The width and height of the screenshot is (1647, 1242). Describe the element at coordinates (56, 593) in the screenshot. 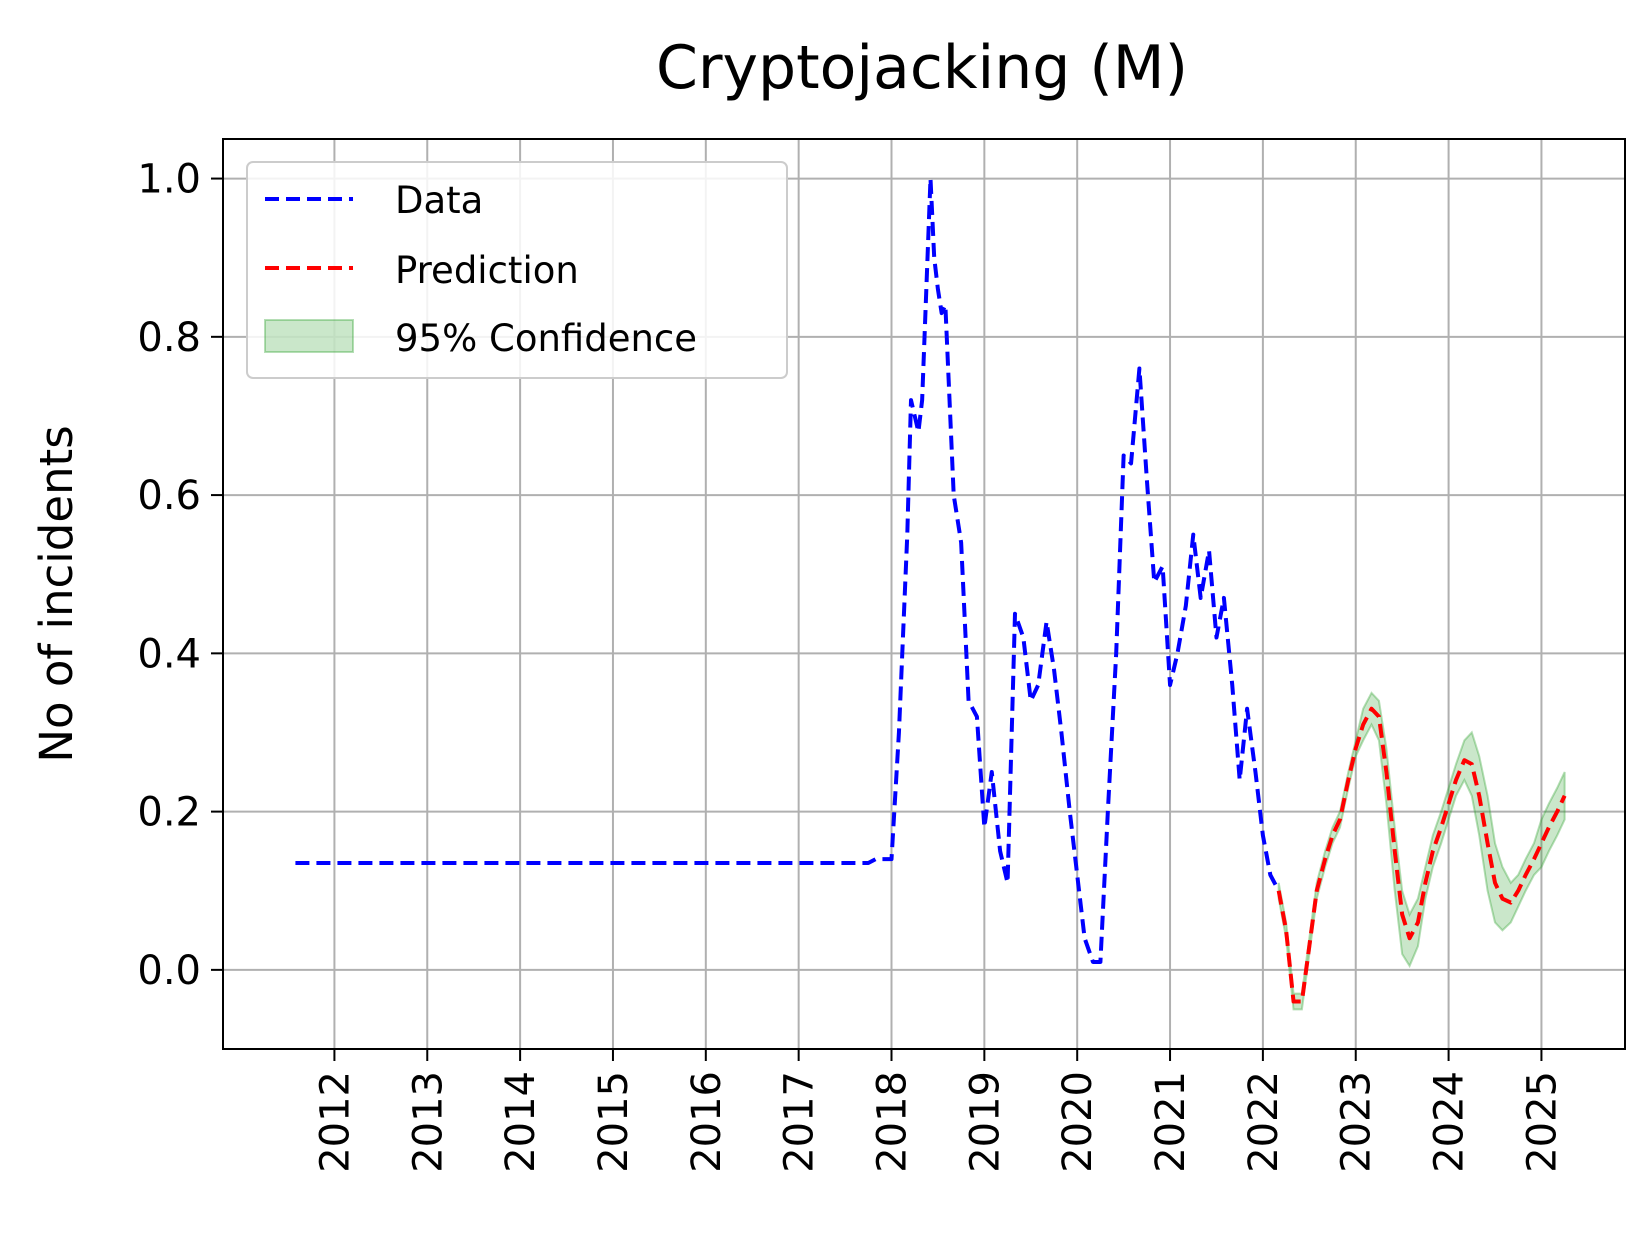

I see `y-axis-label: No of incidents` at that location.